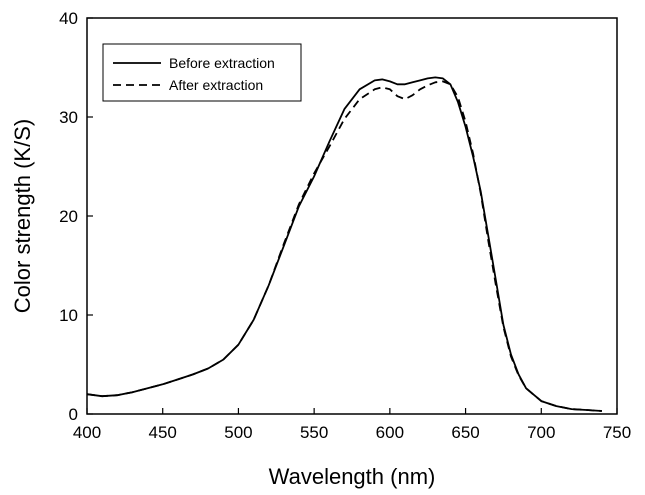  What do you see at coordinates (465, 432) in the screenshot?
I see `x-tick-label: 650` at bounding box center [465, 432].